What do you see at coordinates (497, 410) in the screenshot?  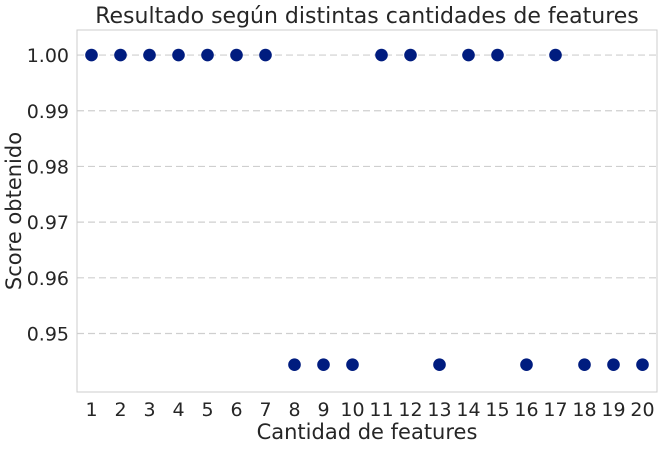 I see `x-tick-label: 15` at bounding box center [497, 410].